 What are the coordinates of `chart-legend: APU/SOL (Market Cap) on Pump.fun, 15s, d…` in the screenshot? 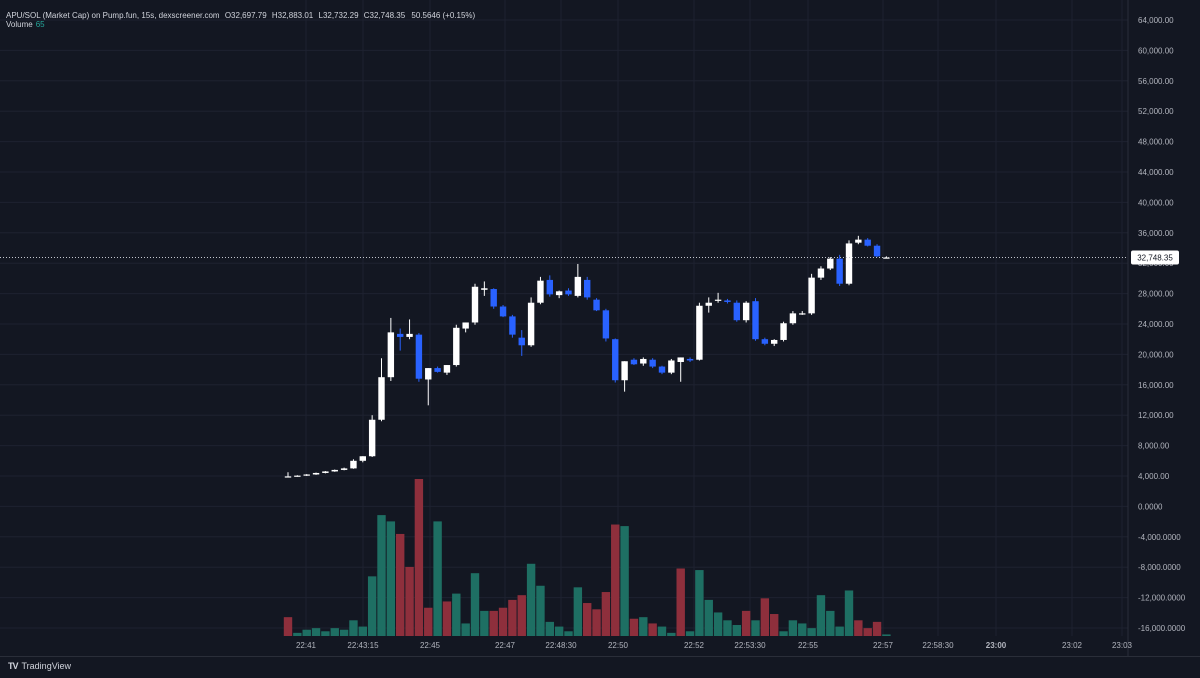 It's located at (240, 15).